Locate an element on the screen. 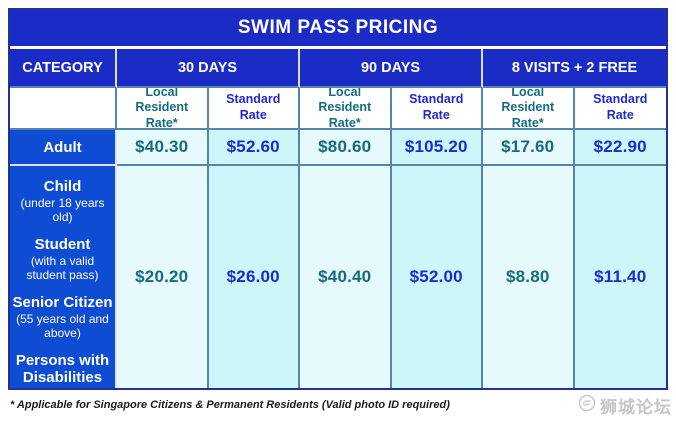  price-concession-90d-local: $40.40 is located at coordinates (346, 277).